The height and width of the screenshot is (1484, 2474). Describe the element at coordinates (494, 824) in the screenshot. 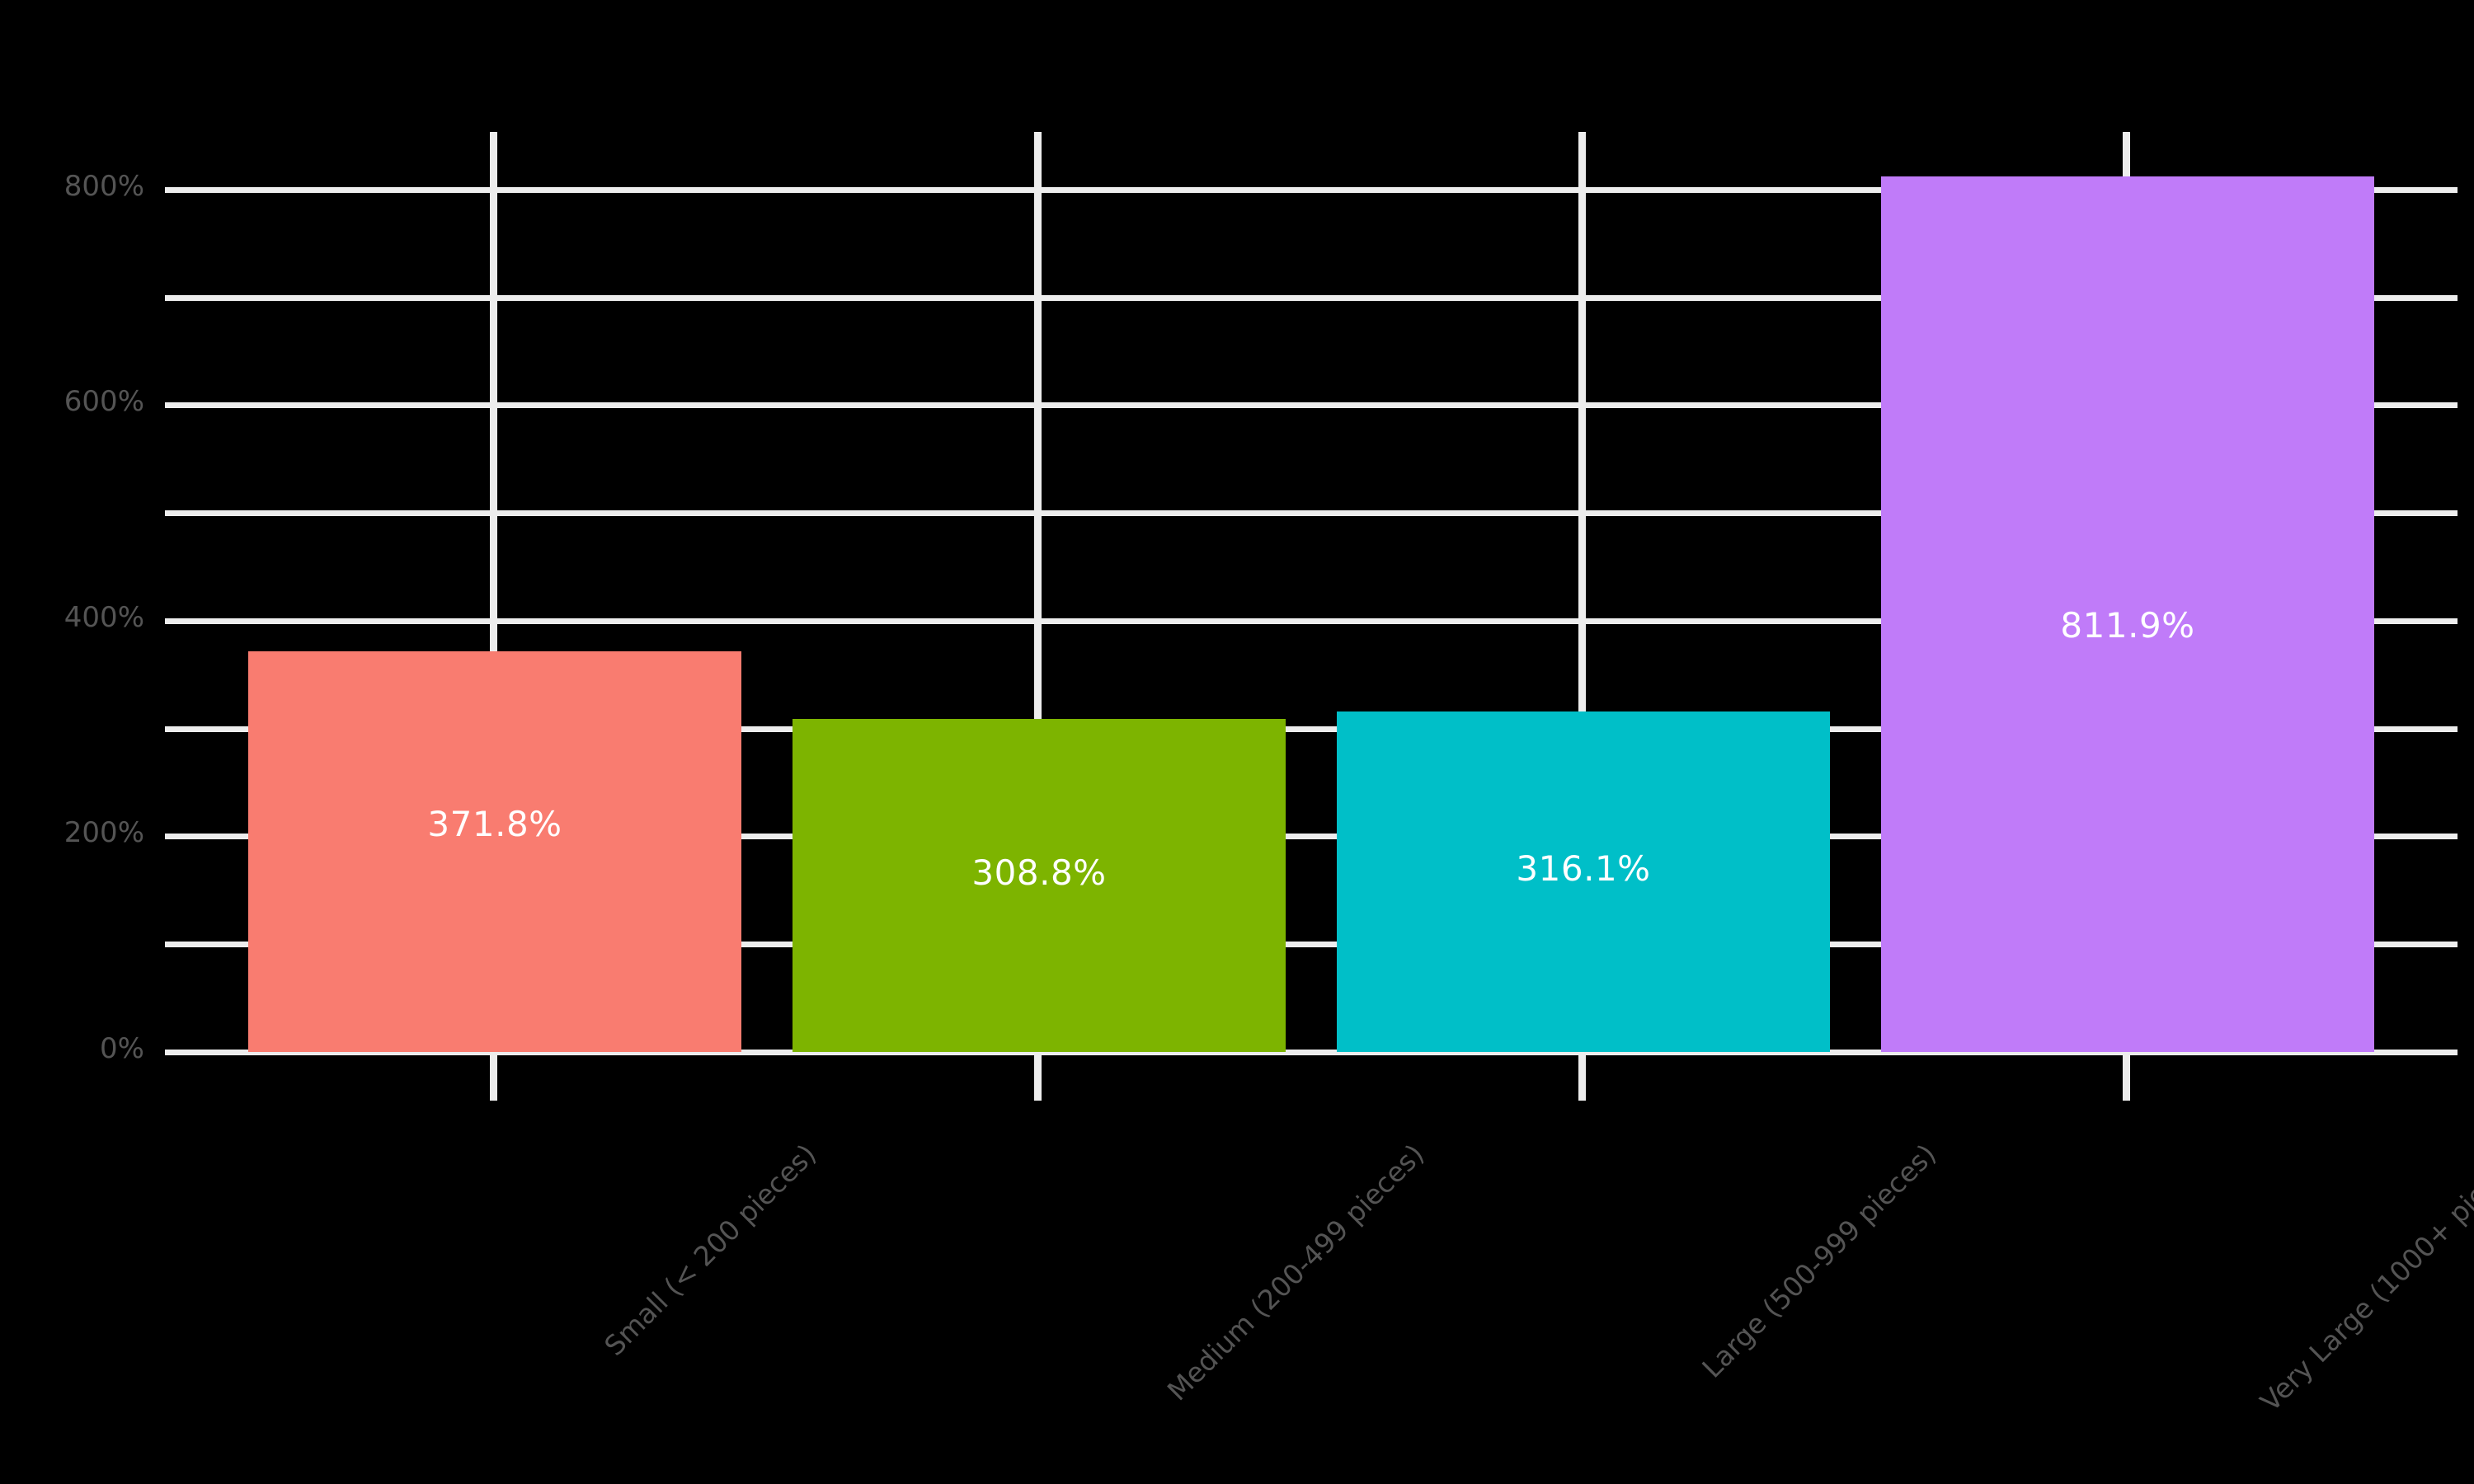

I see `bar-value-label-small: 371.8%` at that location.